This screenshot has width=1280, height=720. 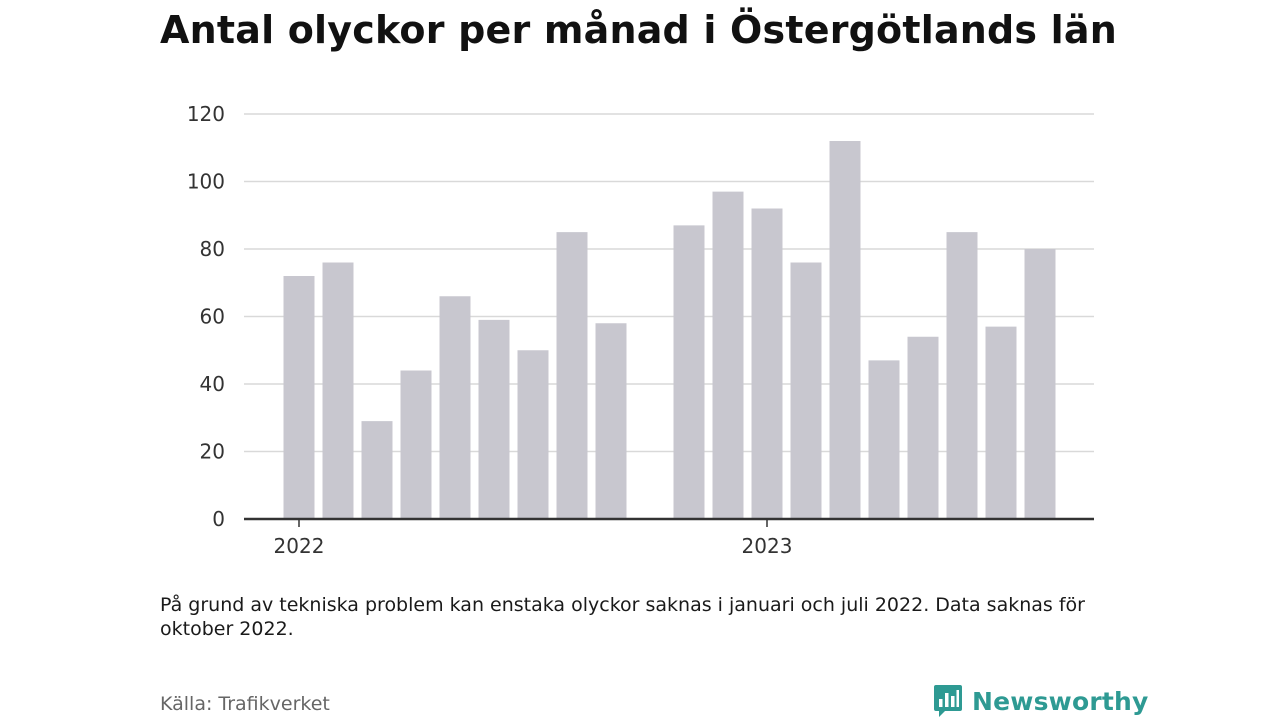 I want to click on brand-name: Newsworthy, so click(x=1060, y=701).